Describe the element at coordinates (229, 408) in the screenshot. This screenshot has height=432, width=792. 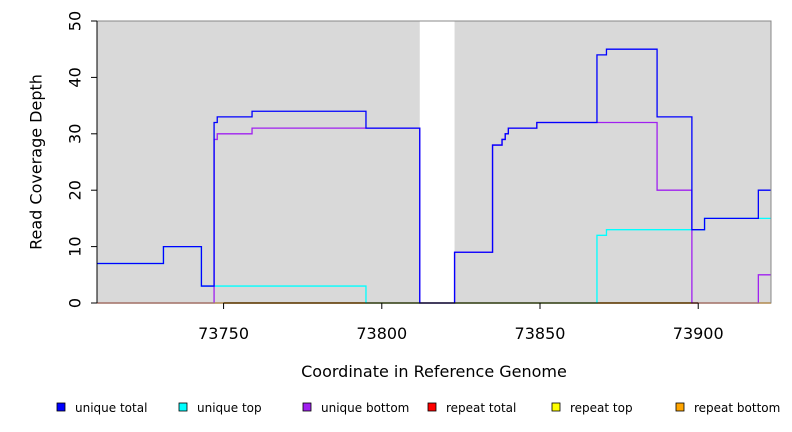
I see `legend-label: unique top` at that location.